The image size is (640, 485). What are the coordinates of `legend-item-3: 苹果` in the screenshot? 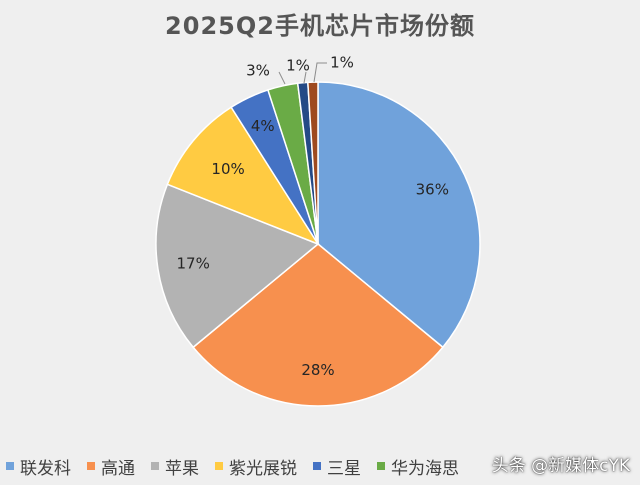 It's located at (175, 466).